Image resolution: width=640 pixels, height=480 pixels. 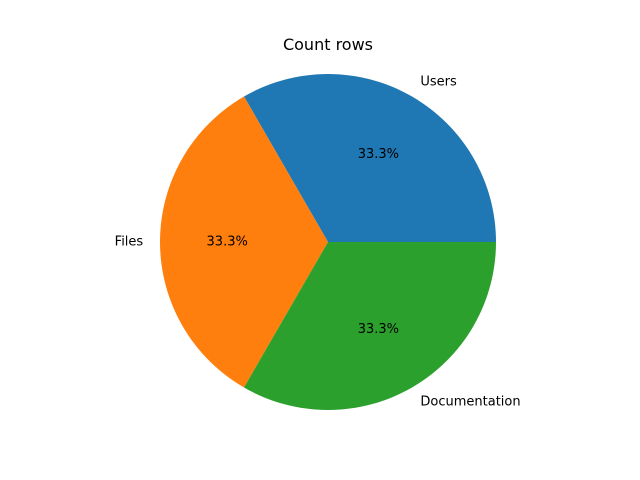 I want to click on slice-label-users: Users, so click(x=438, y=81).